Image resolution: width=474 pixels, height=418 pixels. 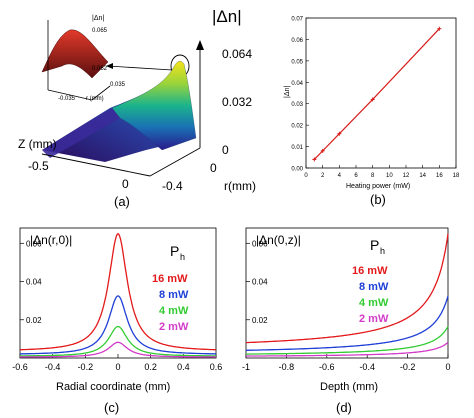 I want to click on d-y-ticks: 0.02 0.04 0.06, so click(x=257, y=282).